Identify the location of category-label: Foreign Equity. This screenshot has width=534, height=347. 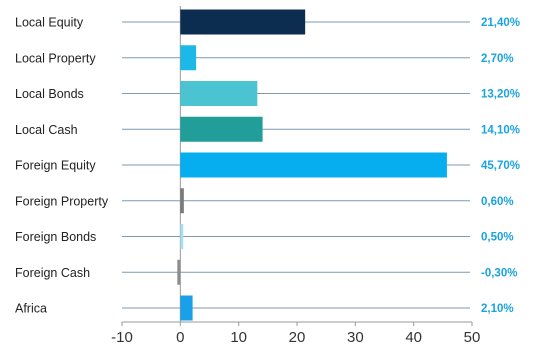
(55, 166).